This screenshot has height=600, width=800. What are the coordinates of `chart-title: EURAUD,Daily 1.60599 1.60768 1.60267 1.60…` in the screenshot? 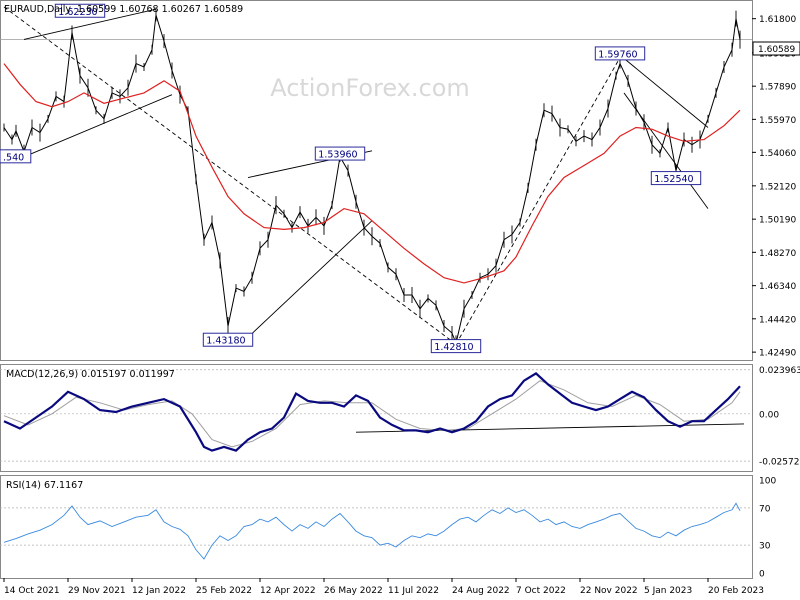 It's located at (123, 9).